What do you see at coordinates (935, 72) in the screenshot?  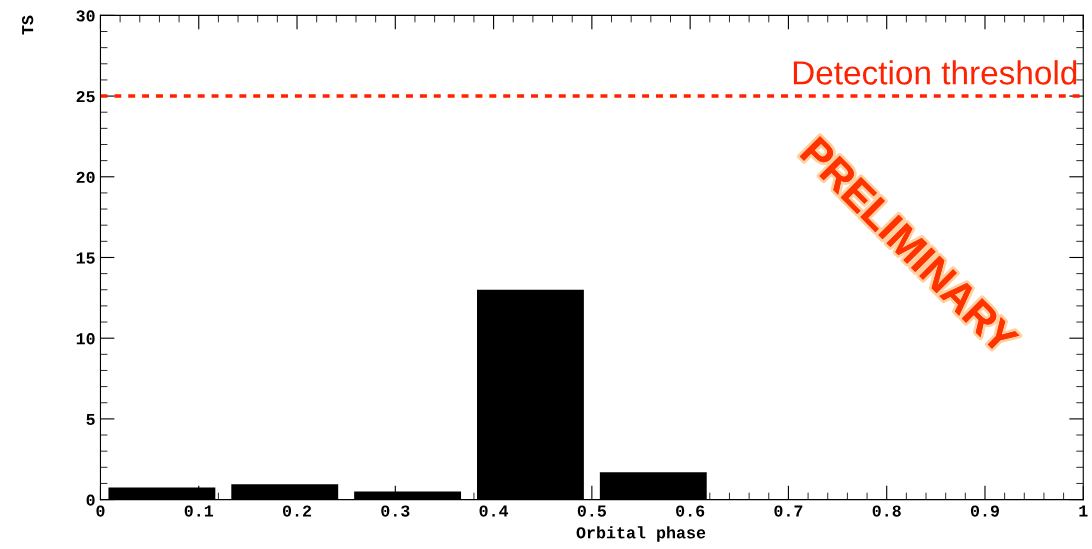 I see `ref-line-label: Detection threshold` at bounding box center [935, 72].